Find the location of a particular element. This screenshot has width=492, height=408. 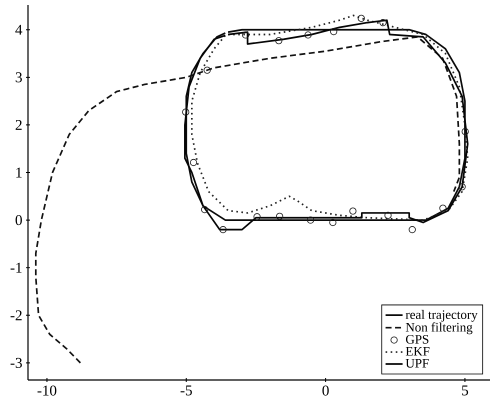

legend-label: real trajectory is located at coordinates (442, 316).